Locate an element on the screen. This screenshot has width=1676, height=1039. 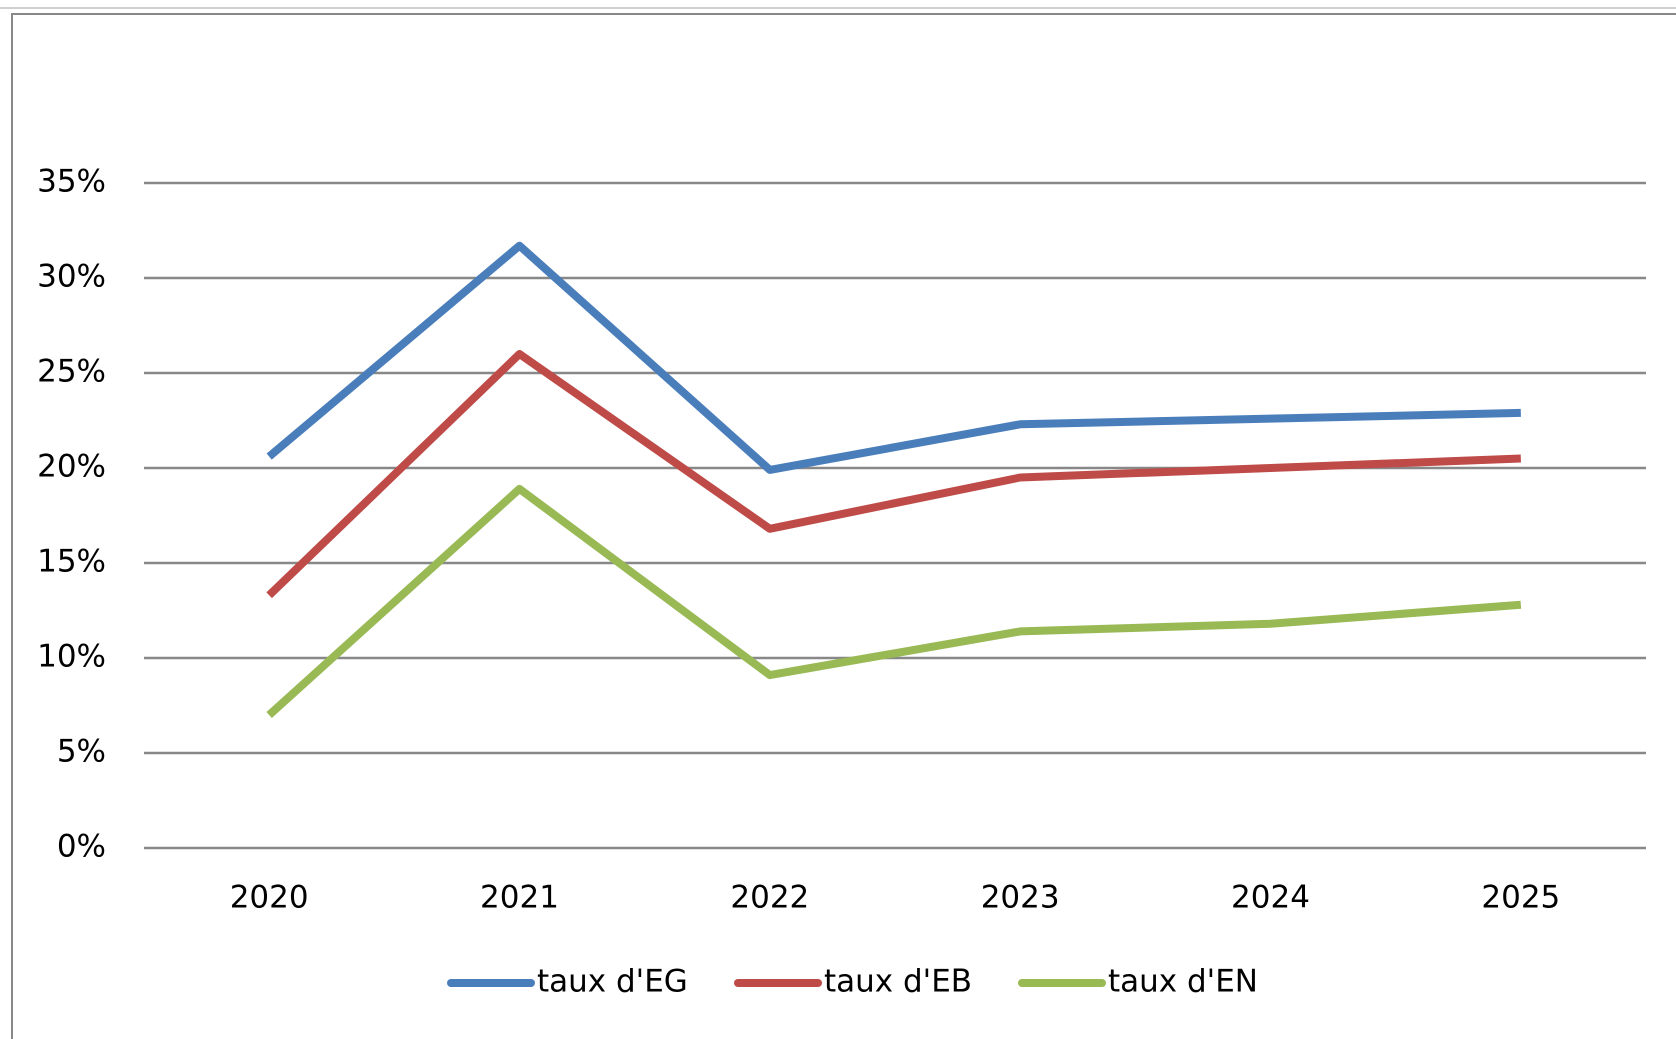
y-tick-label: 25% is located at coordinates (71, 372).